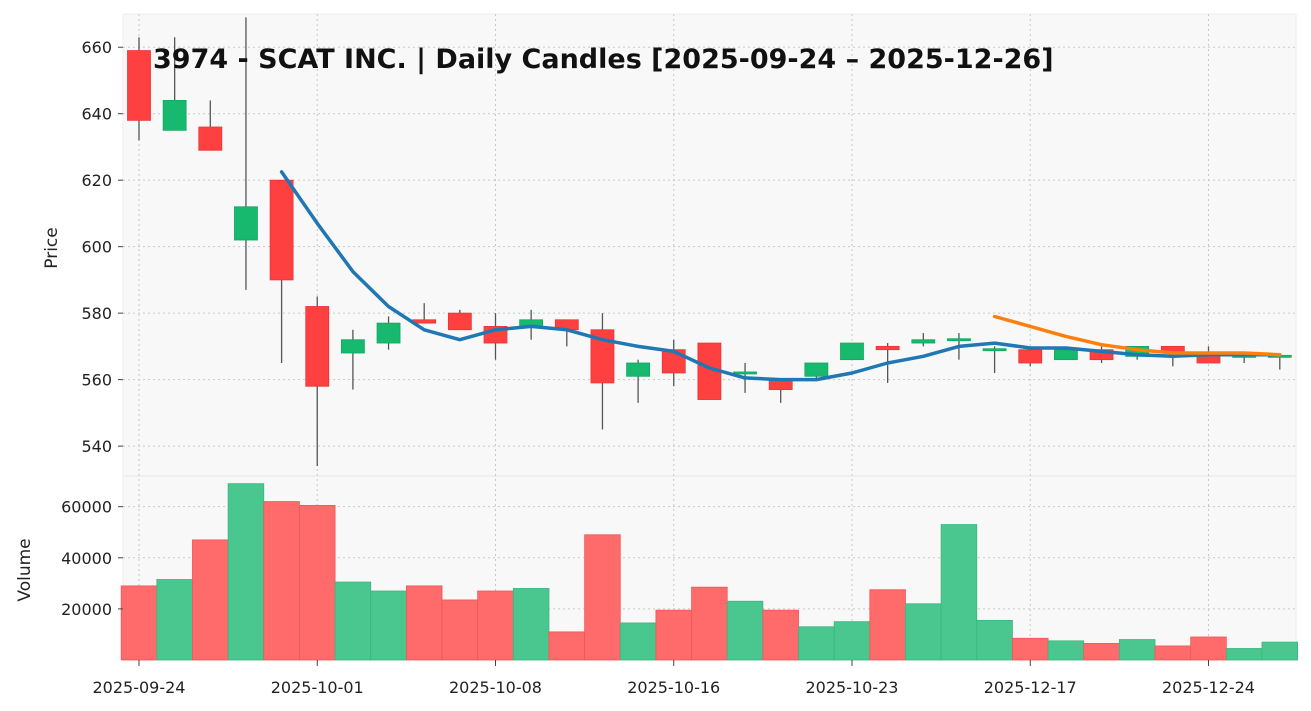 The image size is (1311, 711). What do you see at coordinates (96, 313) in the screenshot?
I see `price-tick-label: 580` at bounding box center [96, 313].